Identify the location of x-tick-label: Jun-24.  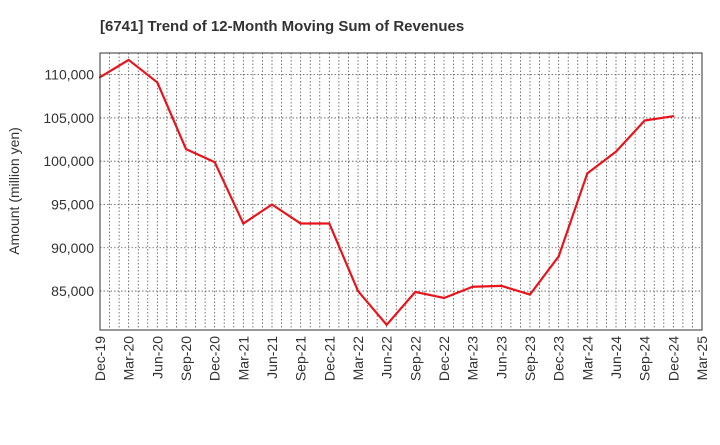
(616, 357).